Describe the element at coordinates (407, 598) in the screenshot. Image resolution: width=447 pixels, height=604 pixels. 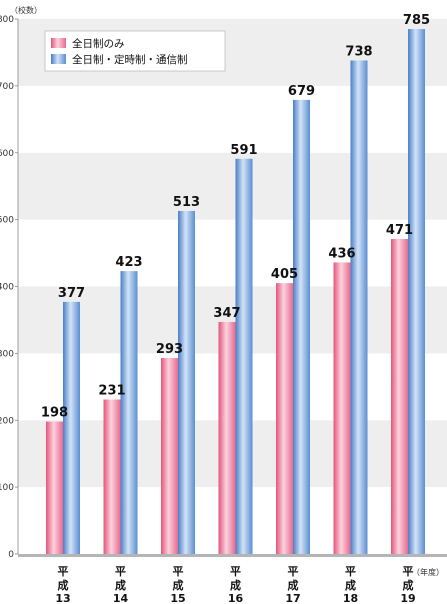
I see `x-category-label-year: 19` at that location.